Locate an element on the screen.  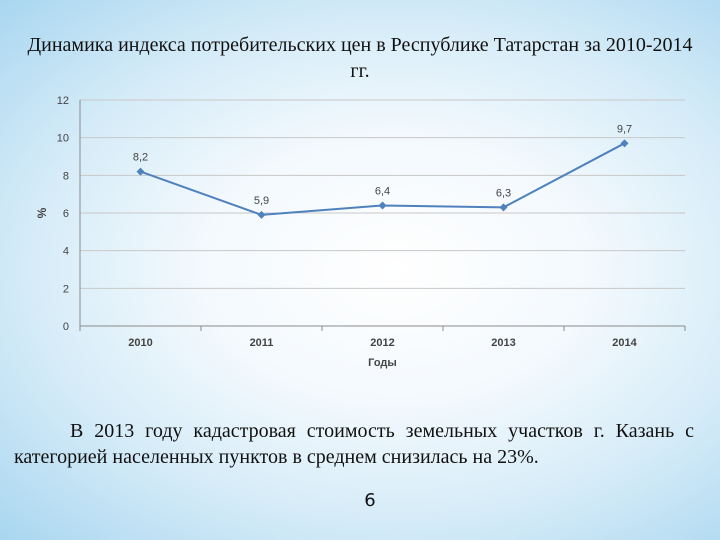
y-tick-label: 12 is located at coordinates (63, 101).